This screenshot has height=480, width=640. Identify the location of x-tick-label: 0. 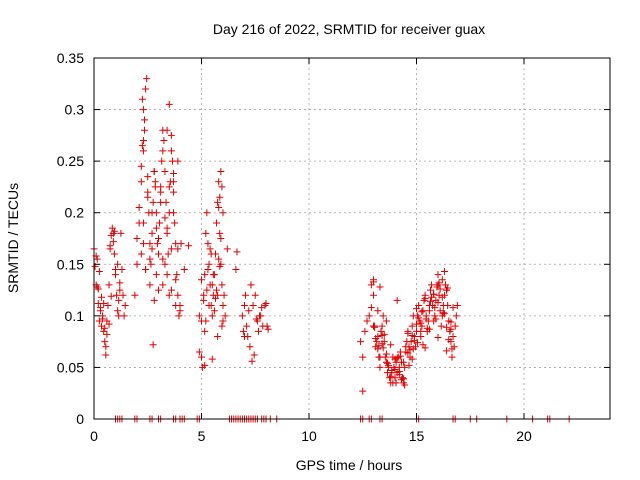
(94, 436).